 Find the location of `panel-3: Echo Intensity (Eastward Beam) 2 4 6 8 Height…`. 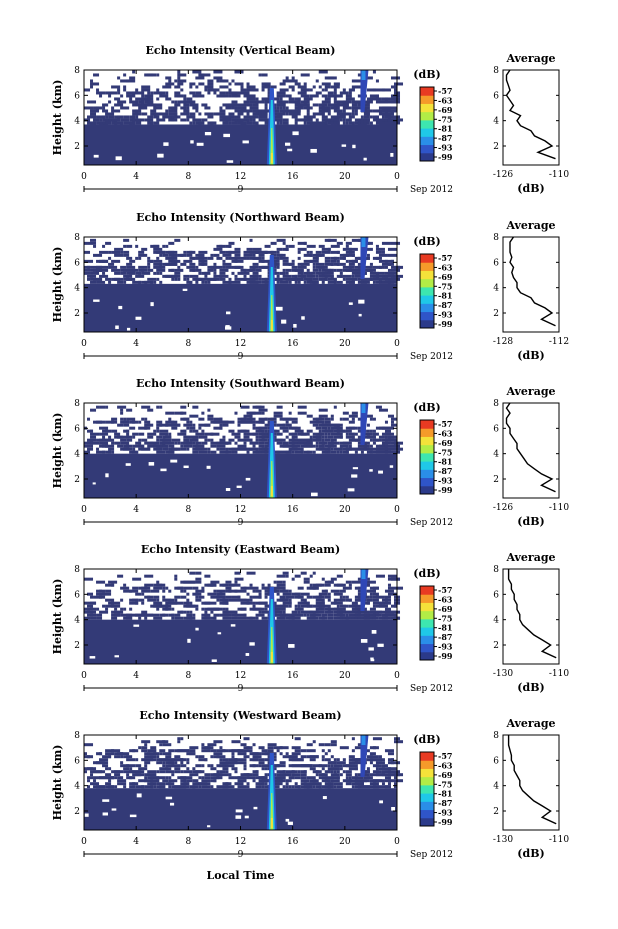

panel-3: Echo Intensity (Eastward Beam) 2 4 6 8 Height… is located at coordinates (310, 618).